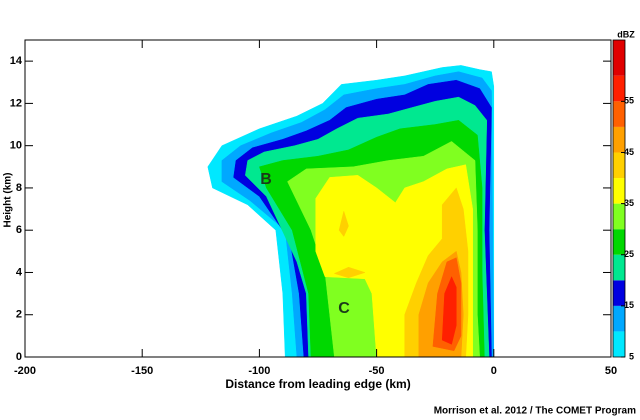  Describe the element at coordinates (266, 179) in the screenshot. I see `annotation: B` at that location.